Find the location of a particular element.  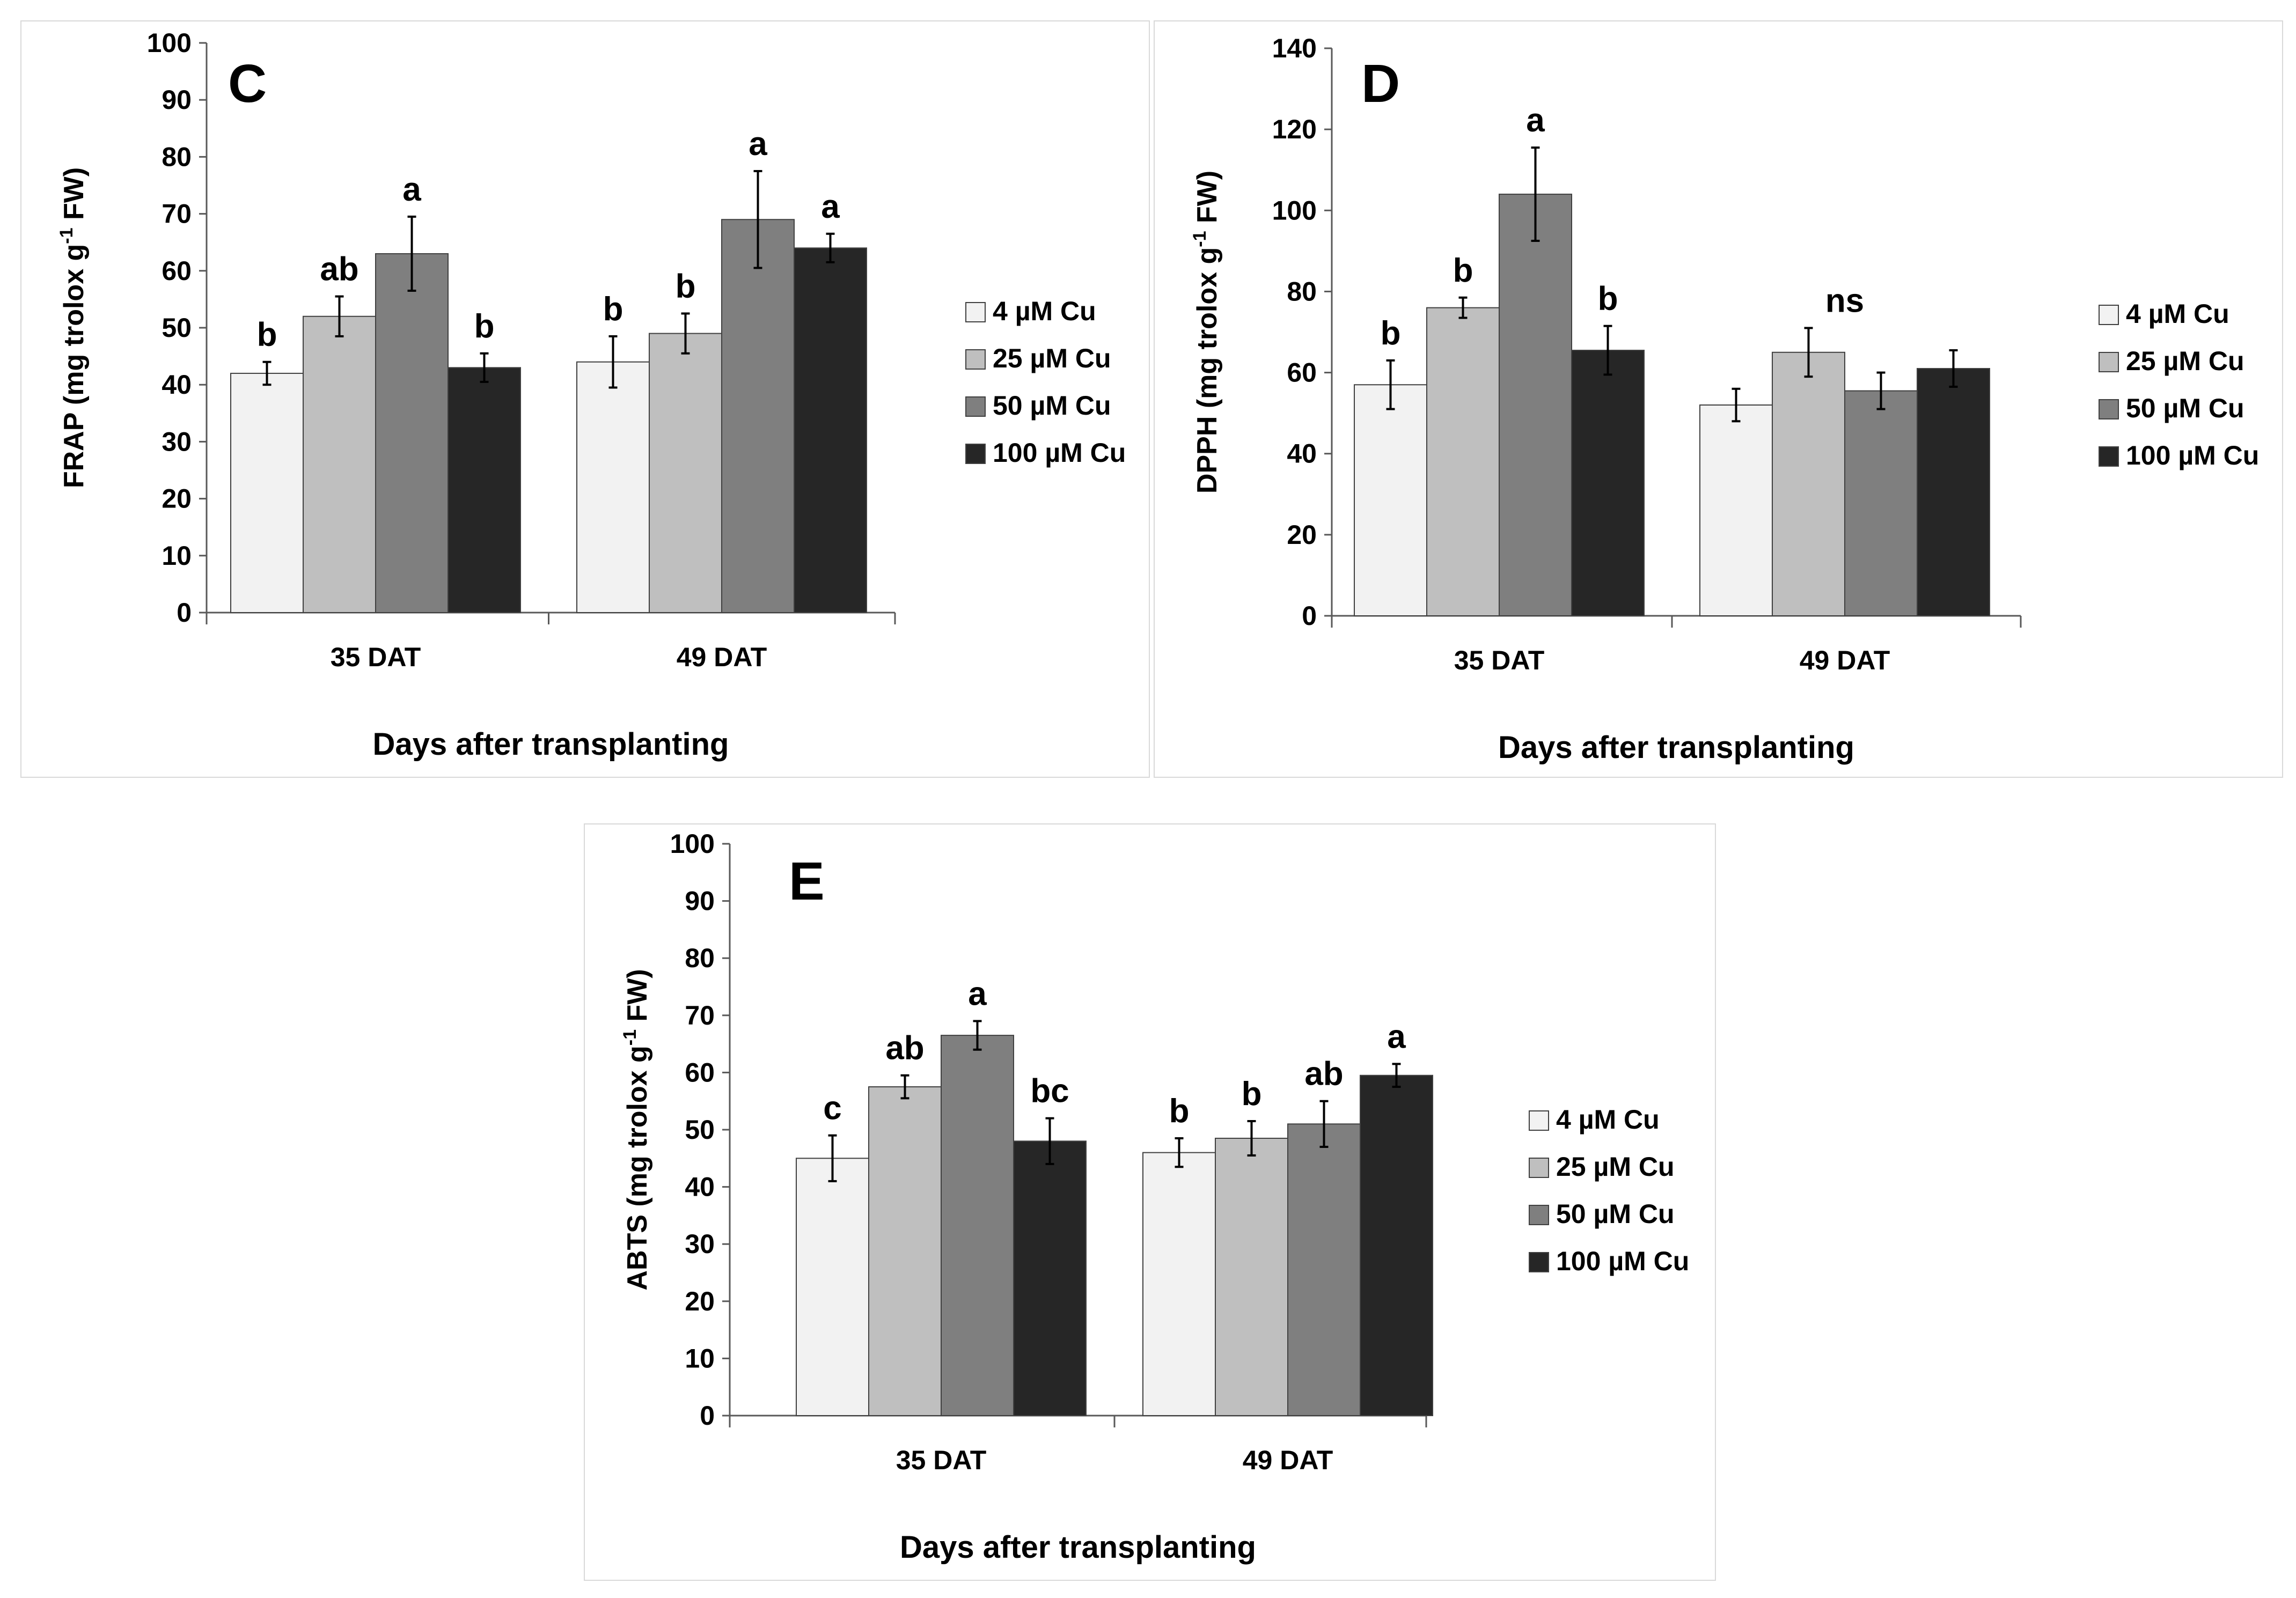

panel-label: C is located at coordinates (247, 84).